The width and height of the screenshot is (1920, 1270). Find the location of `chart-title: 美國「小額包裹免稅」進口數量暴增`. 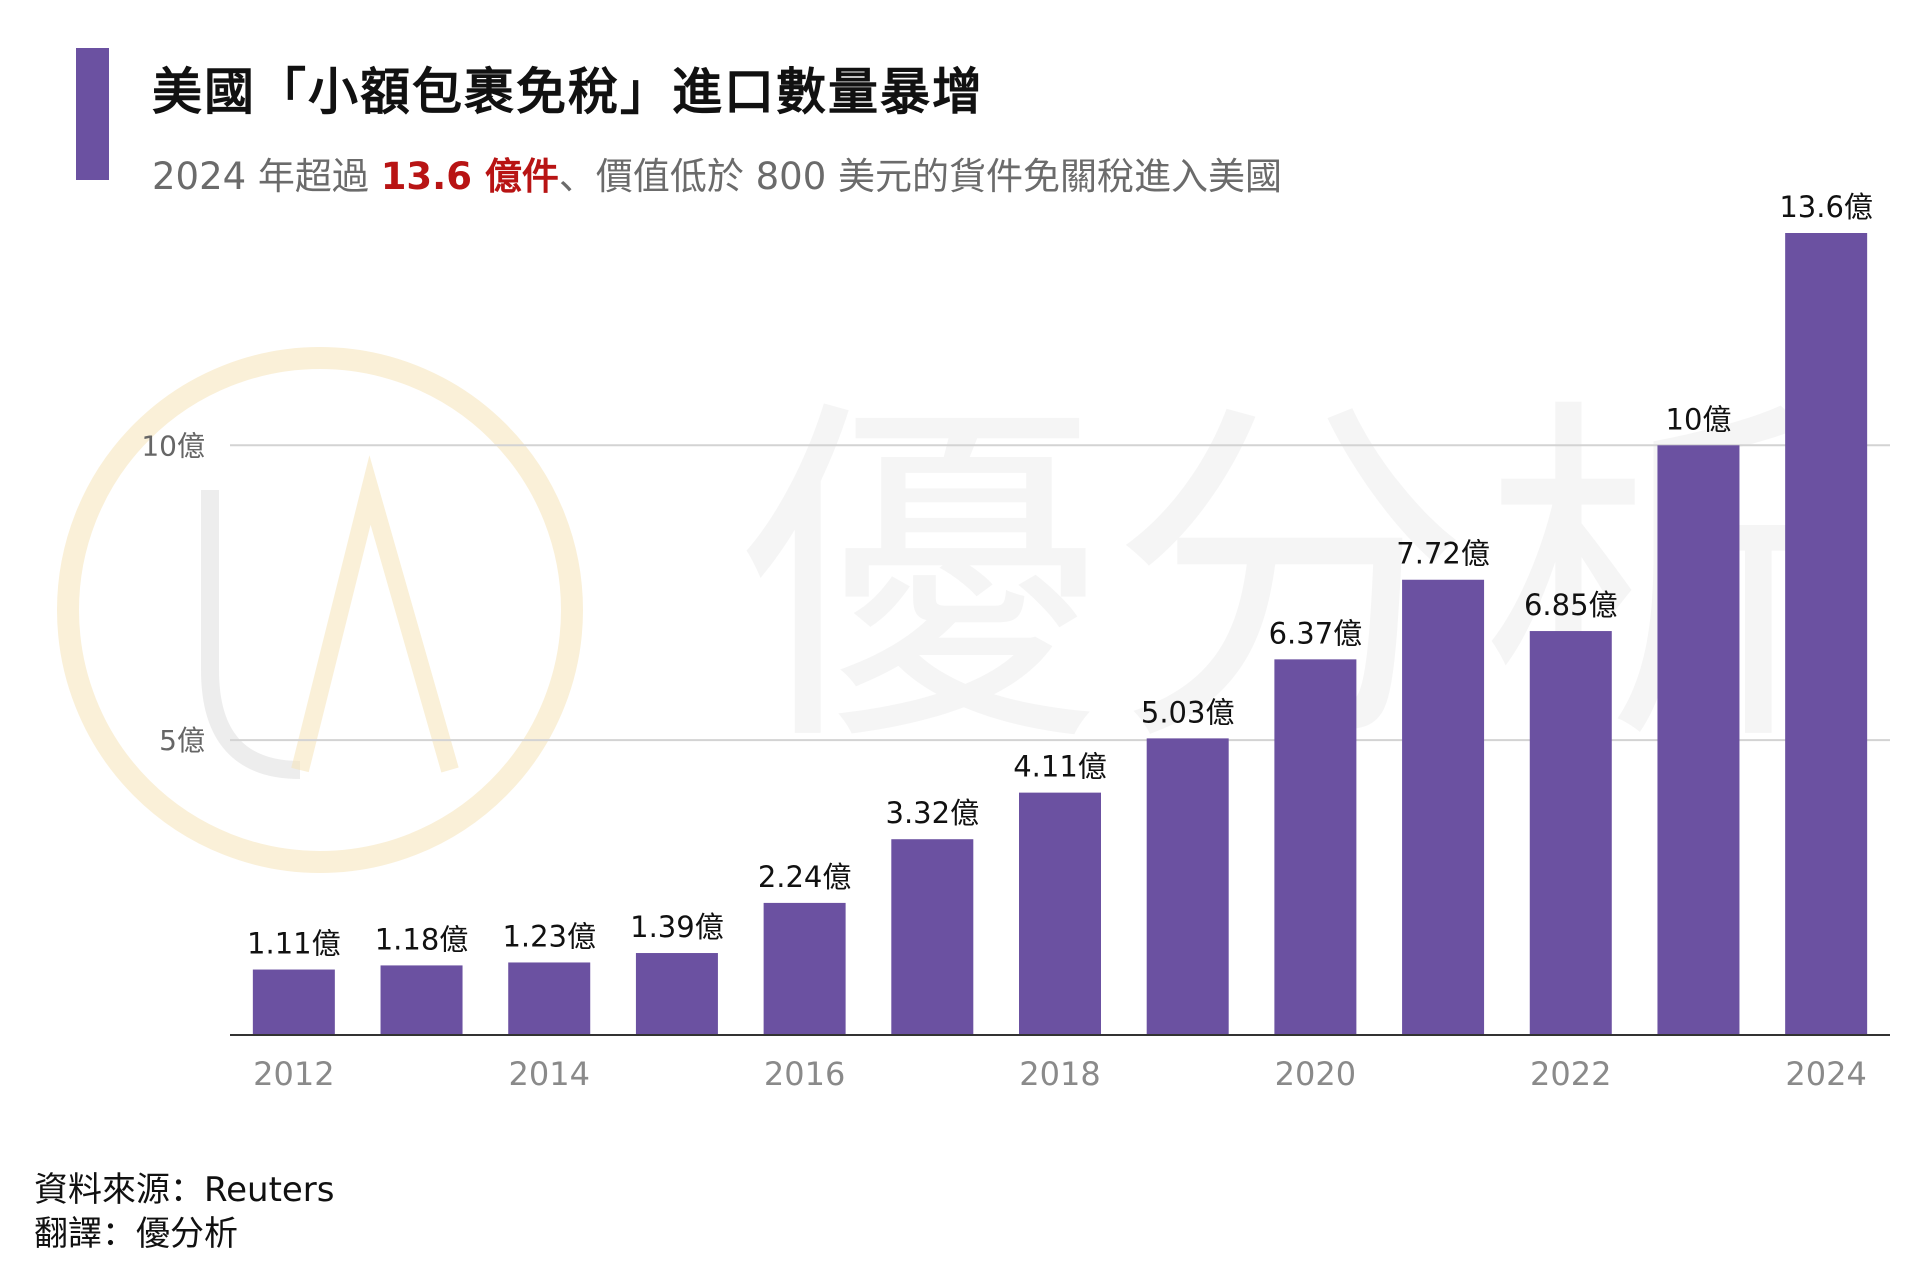

chart-title: 美國「小額包裹免稅」進口數量暴增 is located at coordinates (568, 92).